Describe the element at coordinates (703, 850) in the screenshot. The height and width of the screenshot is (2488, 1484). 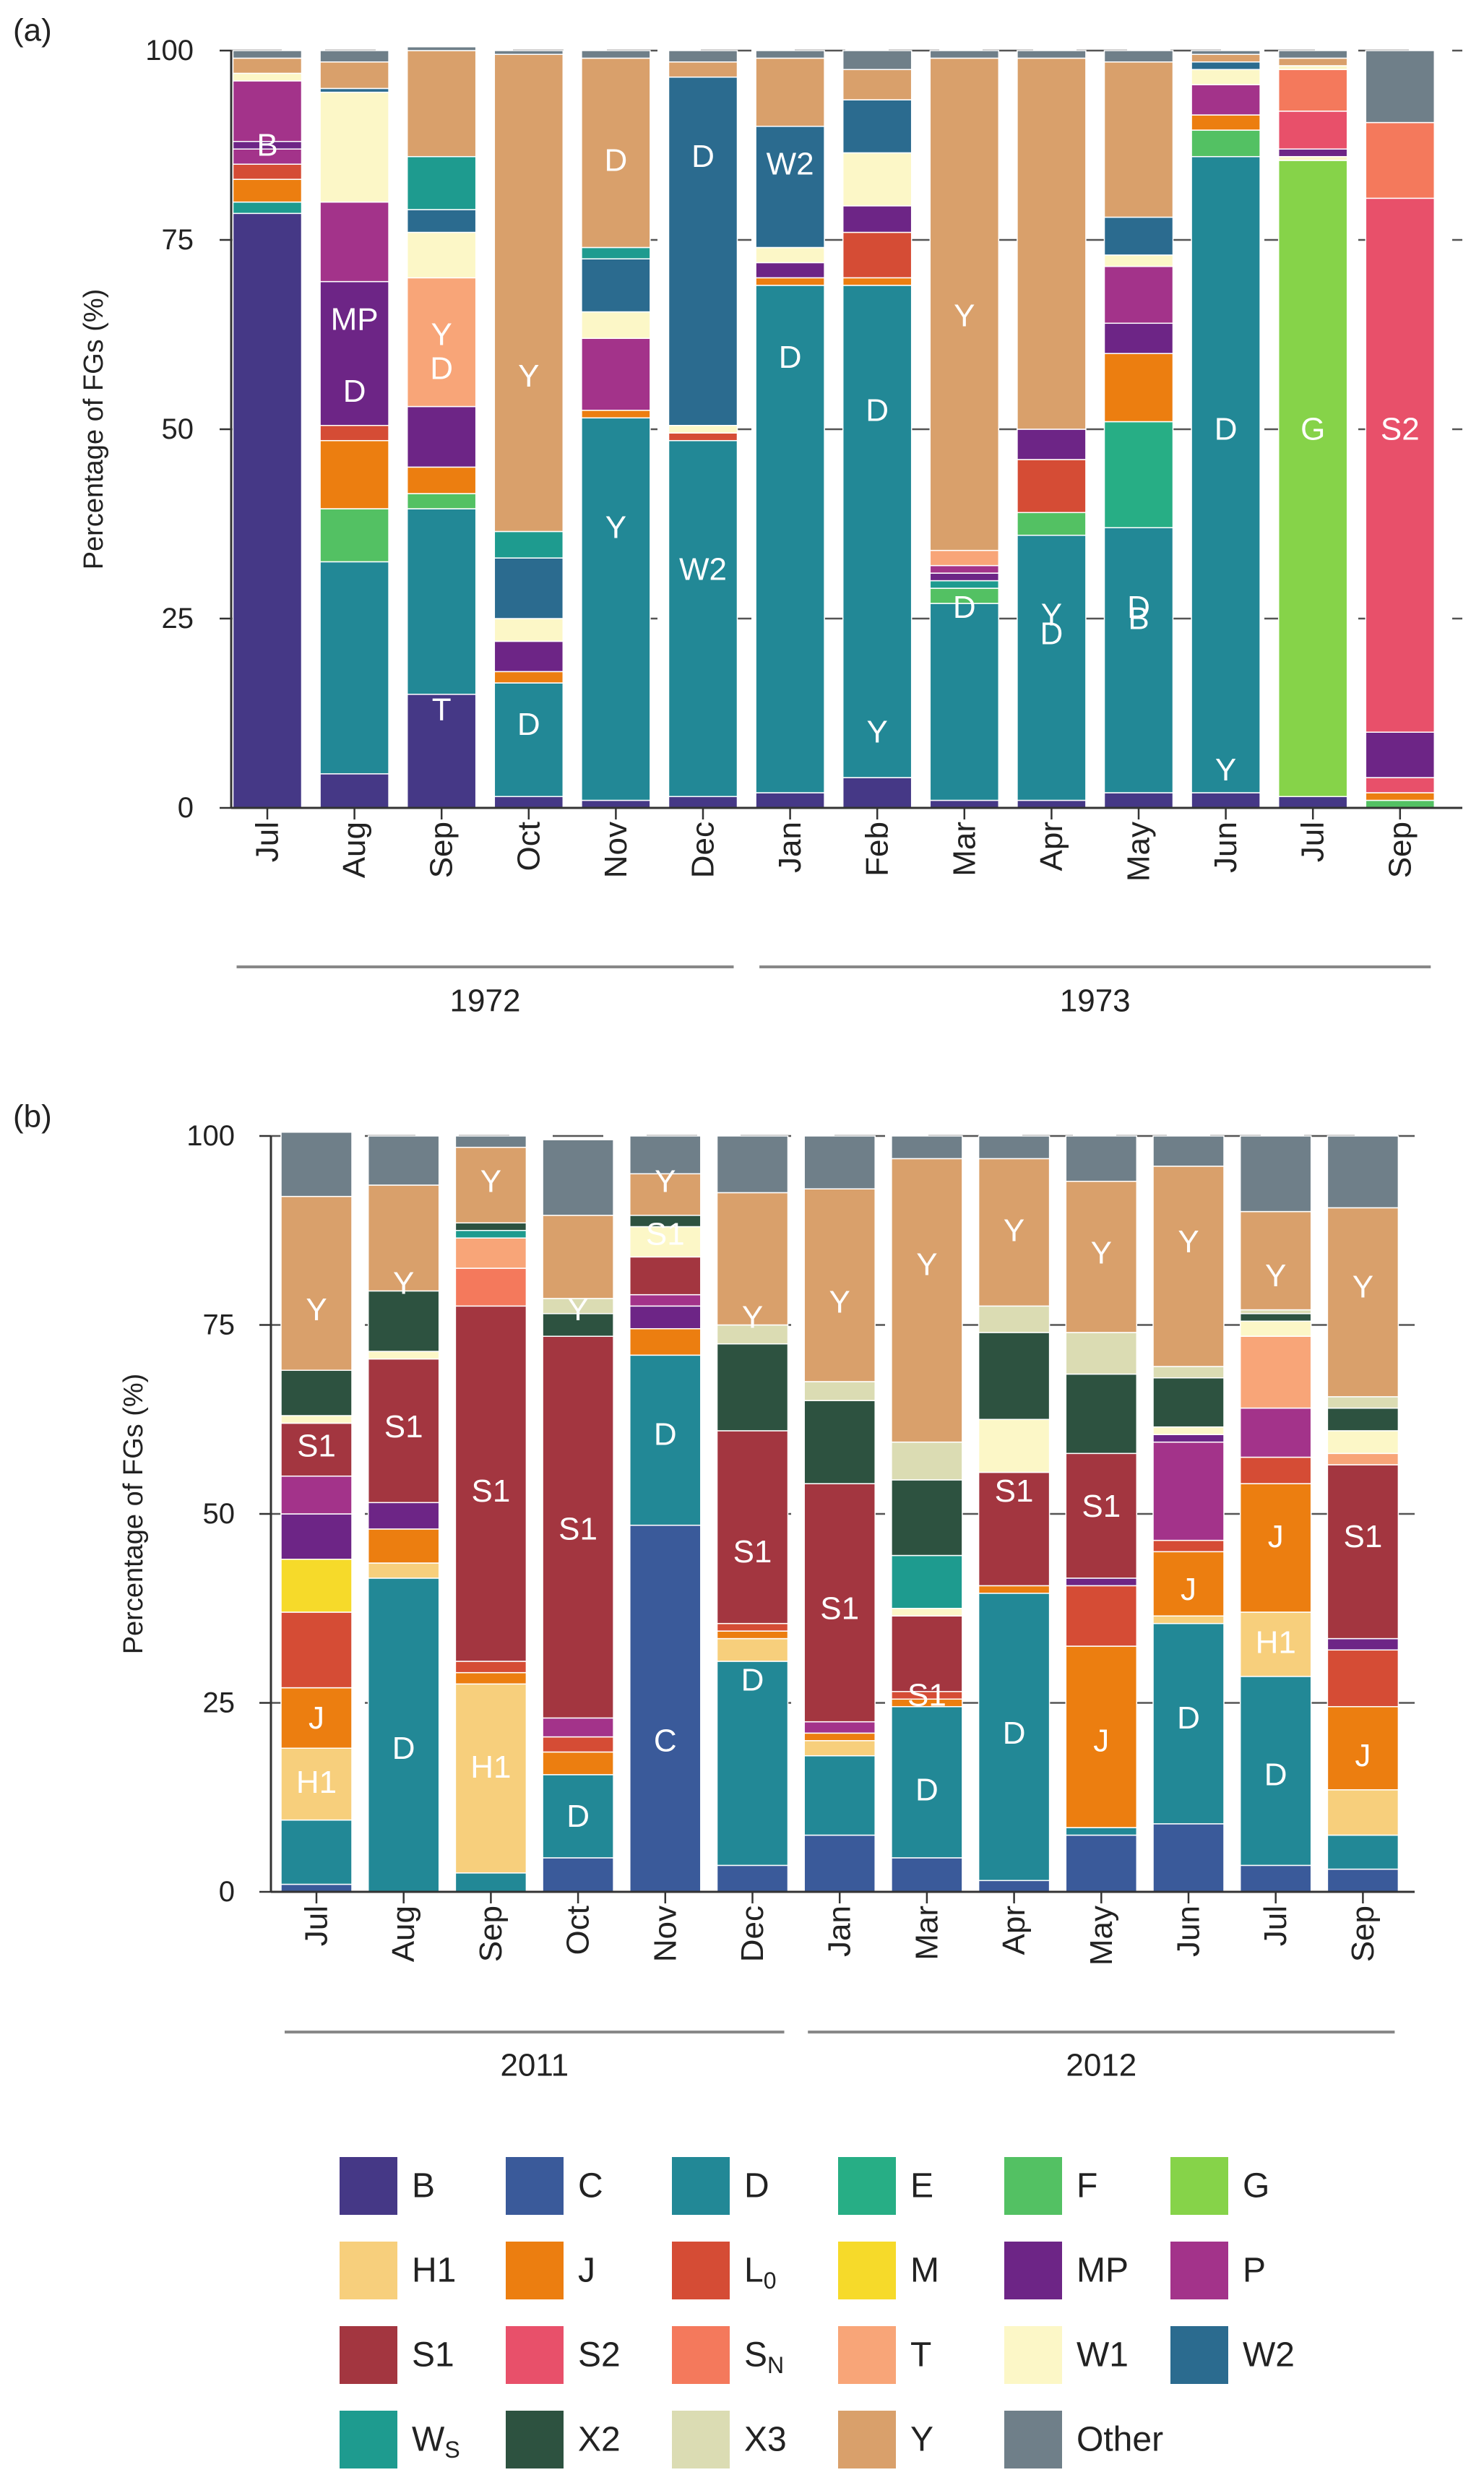
I see `x-tick-label: Dec` at that location.